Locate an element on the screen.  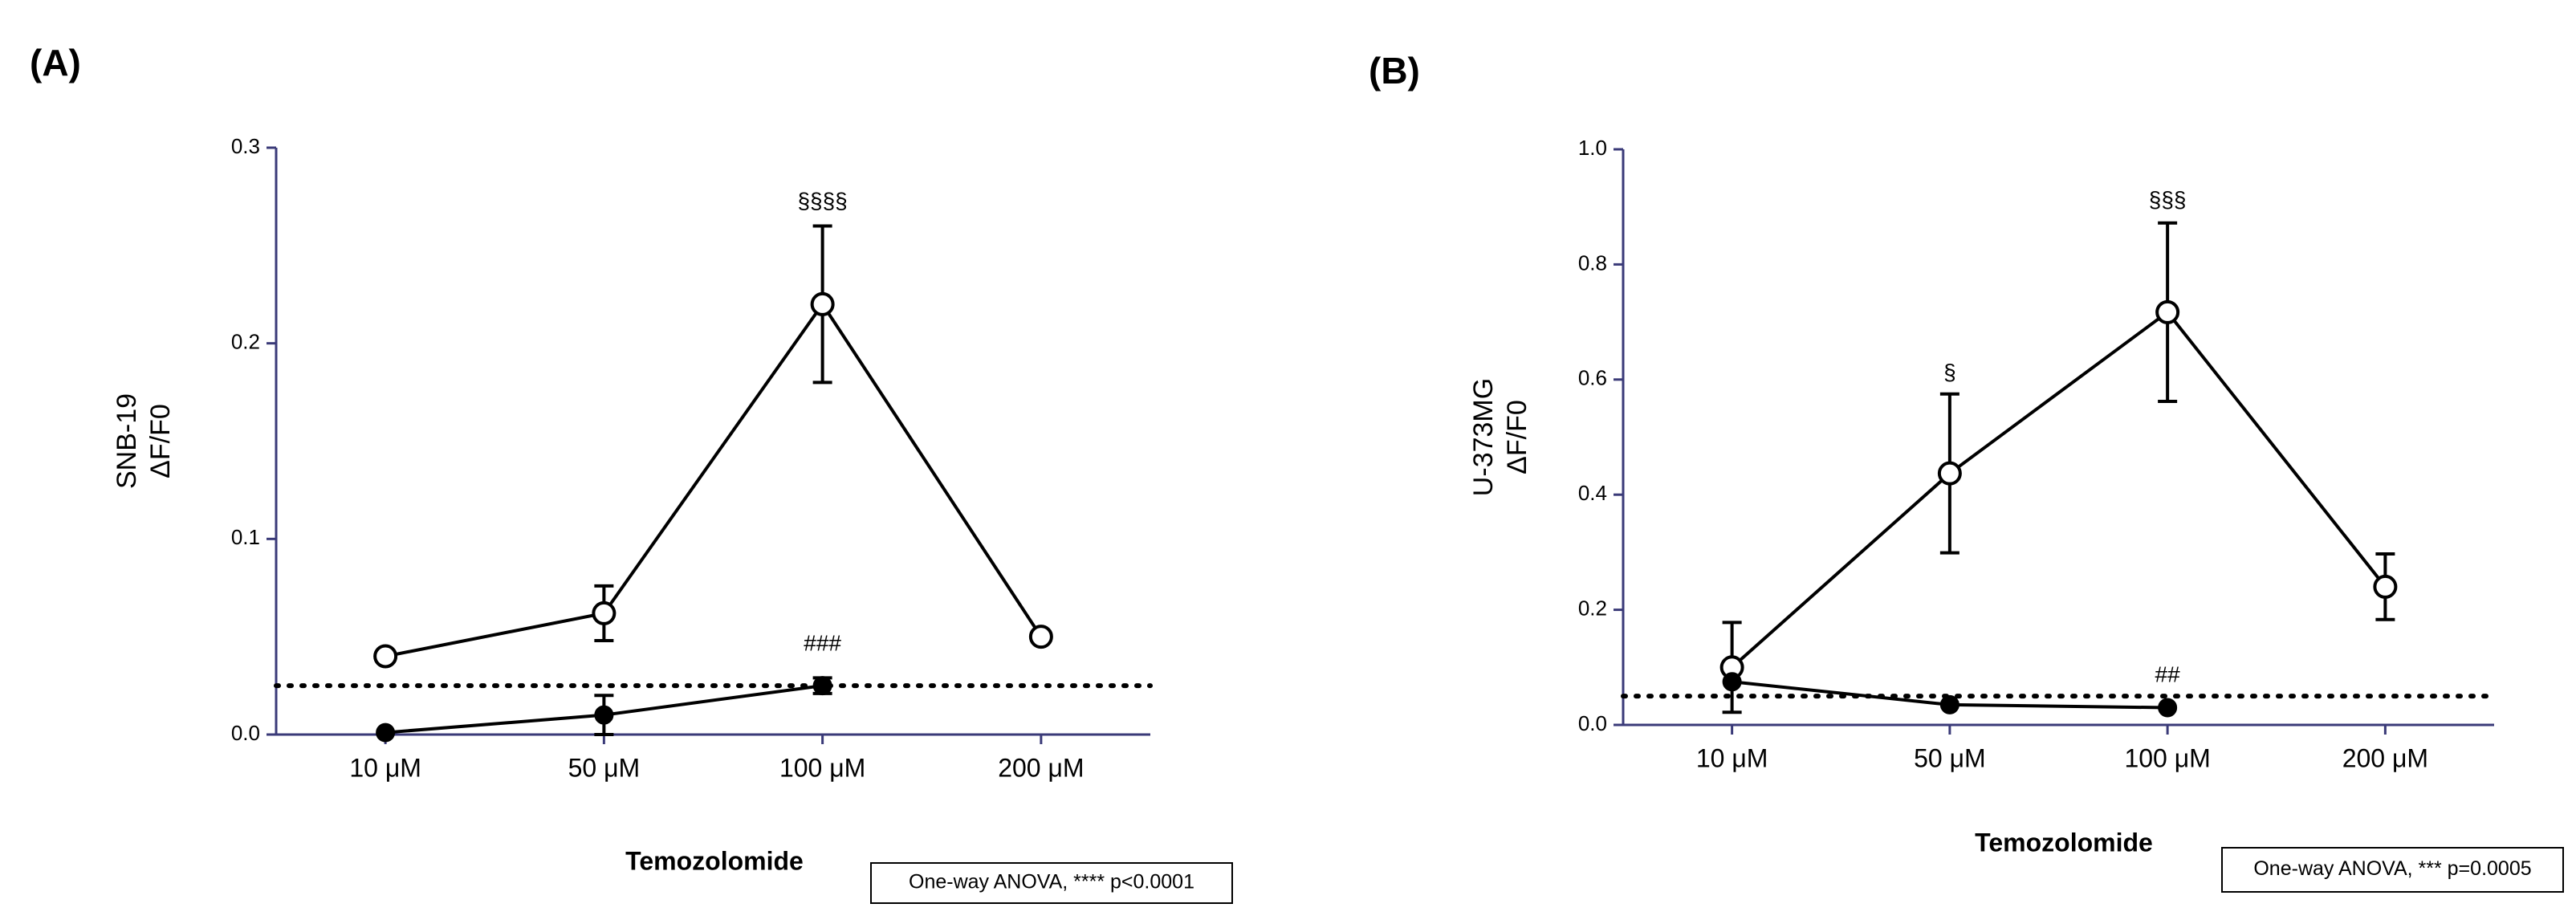
annotation: §§§ is located at coordinates (2168, 199).